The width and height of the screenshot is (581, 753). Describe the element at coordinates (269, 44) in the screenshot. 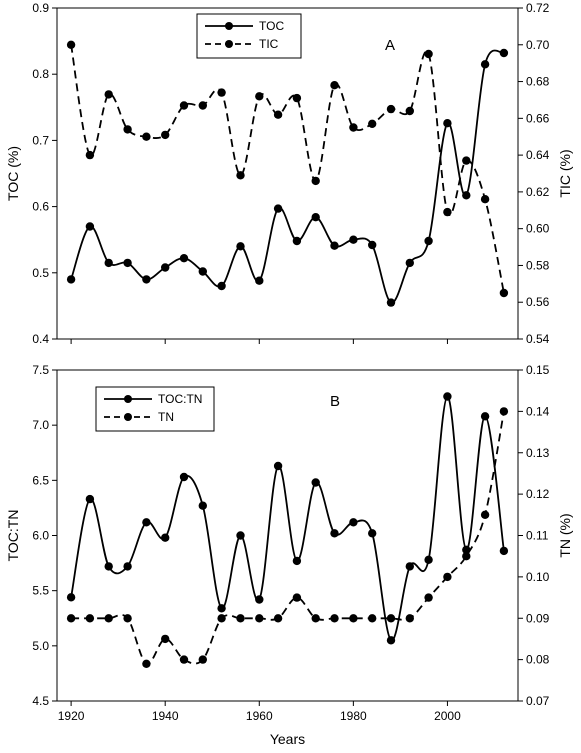

I see `legend-tic-label: TIC` at that location.